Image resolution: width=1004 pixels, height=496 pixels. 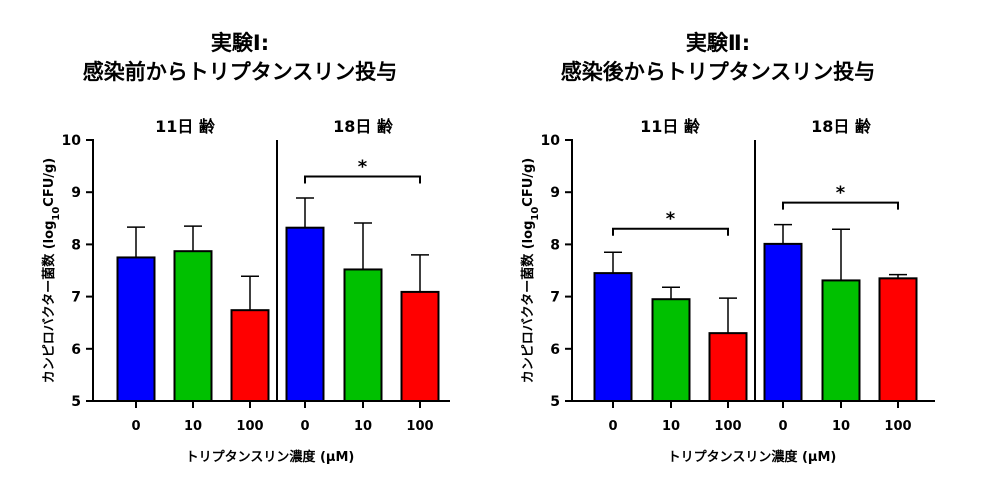 What do you see at coordinates (718, 72) in the screenshot?
I see `chart-subtitle: 感染後からトリプタンスリン投与` at bounding box center [718, 72].